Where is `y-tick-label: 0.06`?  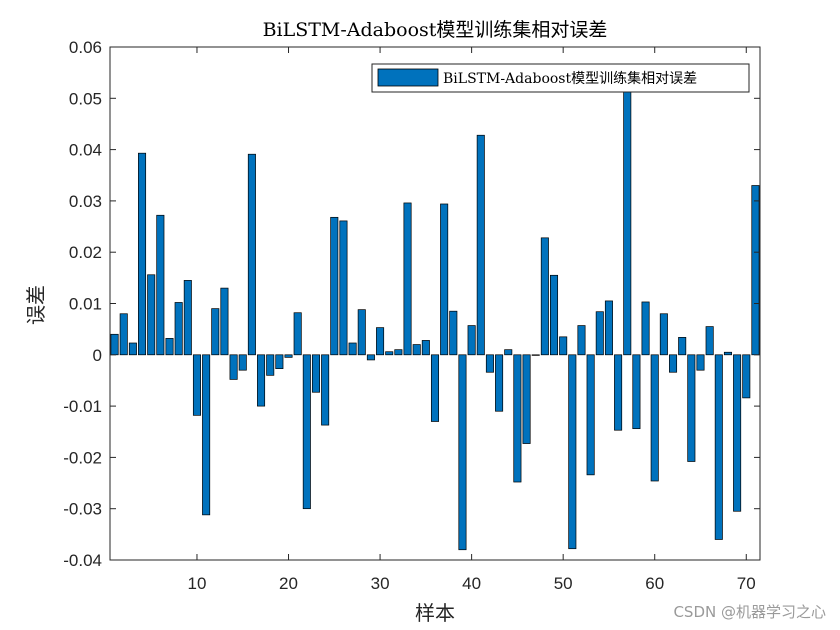 y-tick-label: 0.06 is located at coordinates (85, 47).